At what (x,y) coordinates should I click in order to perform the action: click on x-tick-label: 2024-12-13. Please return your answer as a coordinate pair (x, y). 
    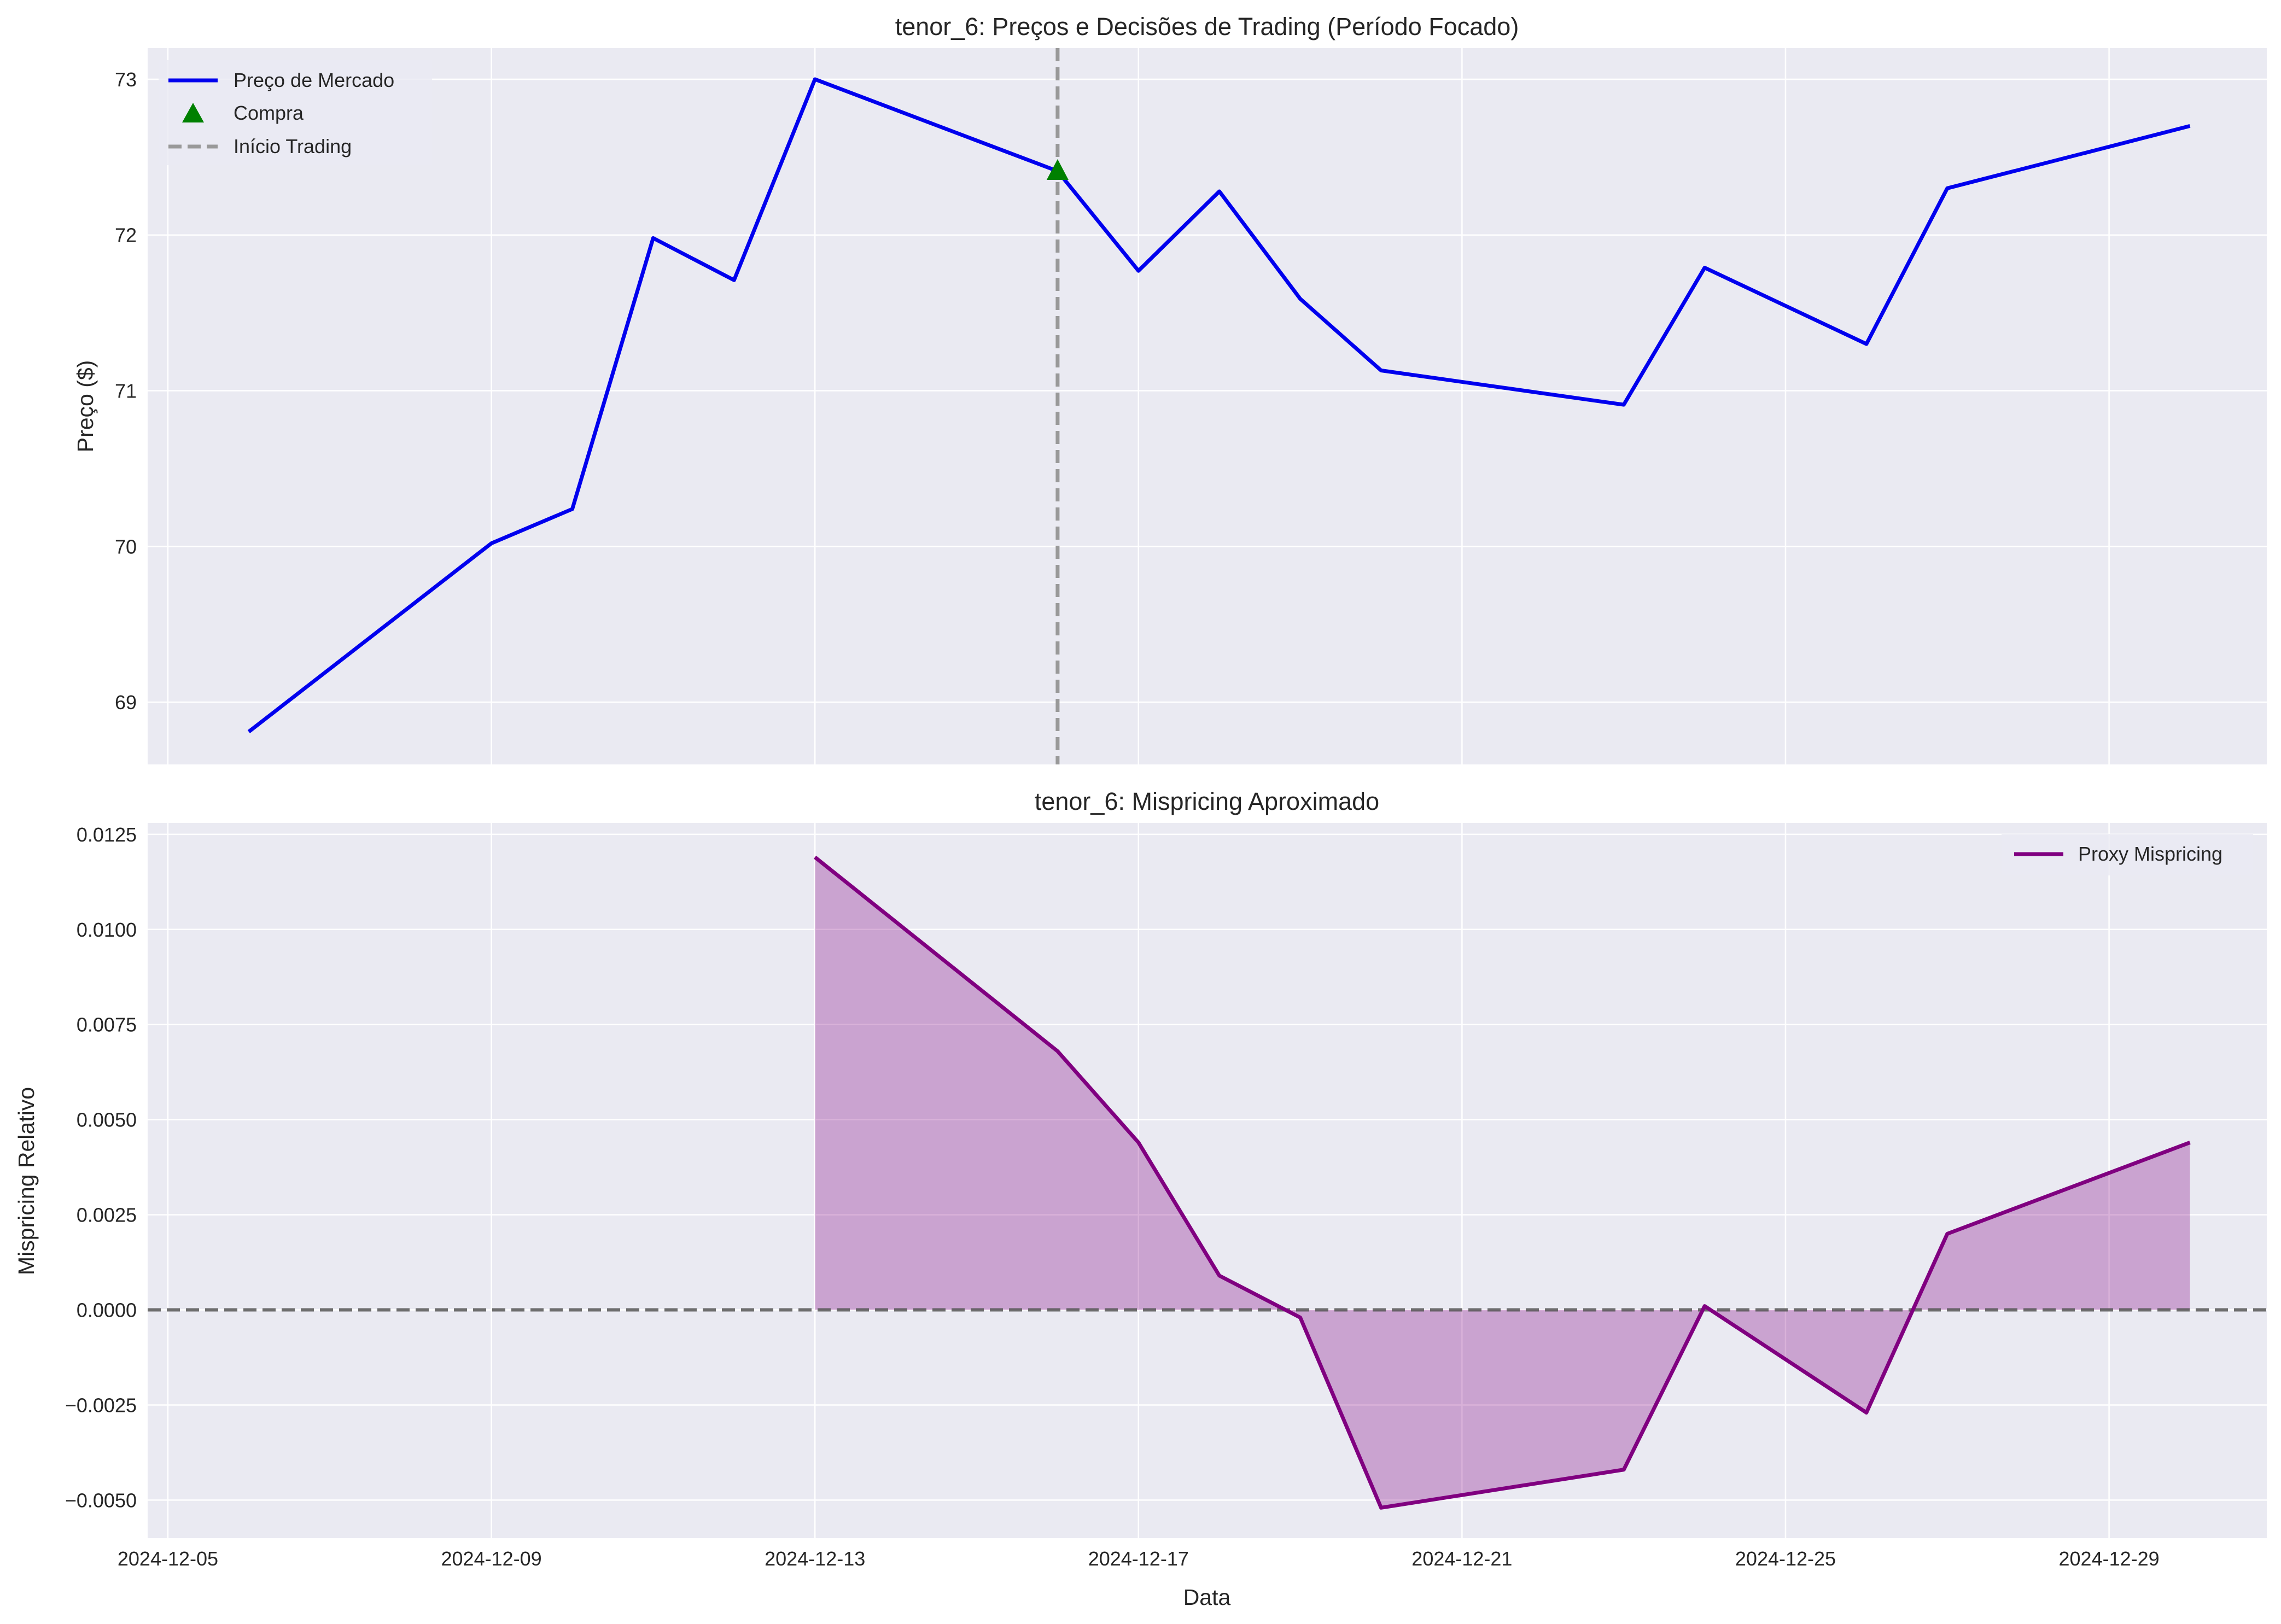
    Looking at the image, I should click on (815, 1559).